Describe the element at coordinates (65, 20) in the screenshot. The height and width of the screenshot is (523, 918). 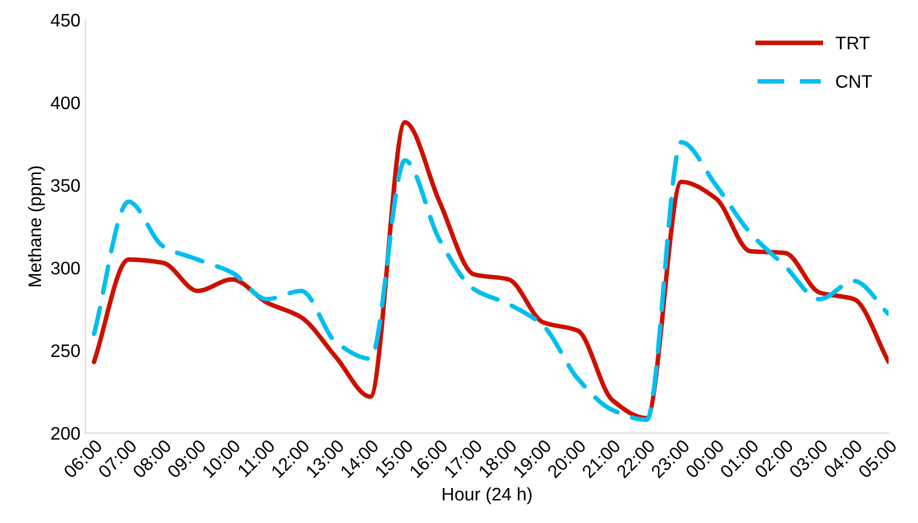
I see `y-tick-label: 450` at that location.